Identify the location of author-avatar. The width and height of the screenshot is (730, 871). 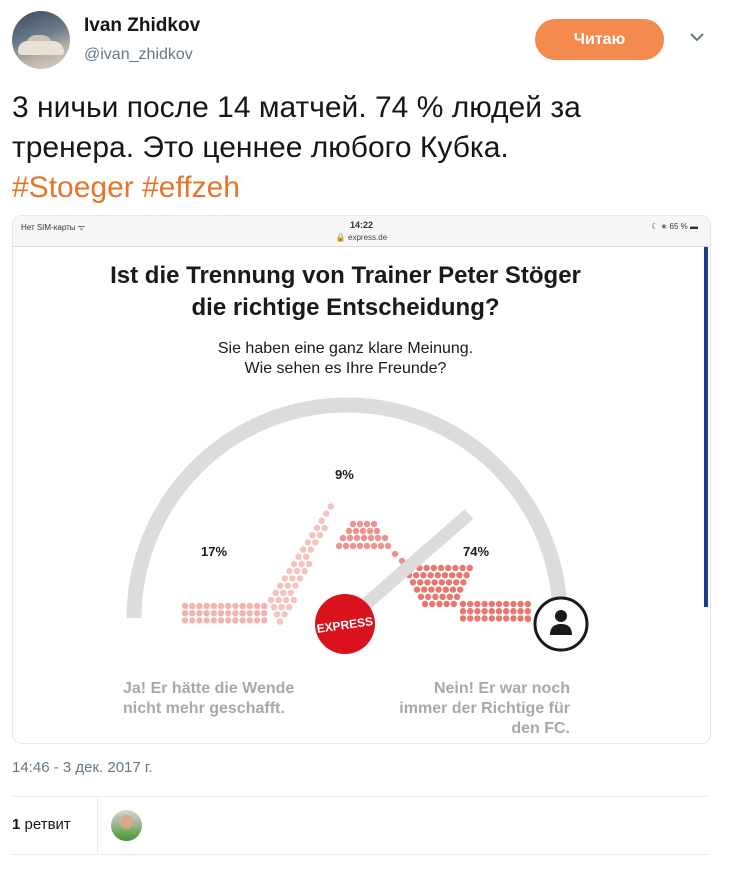
(41, 40).